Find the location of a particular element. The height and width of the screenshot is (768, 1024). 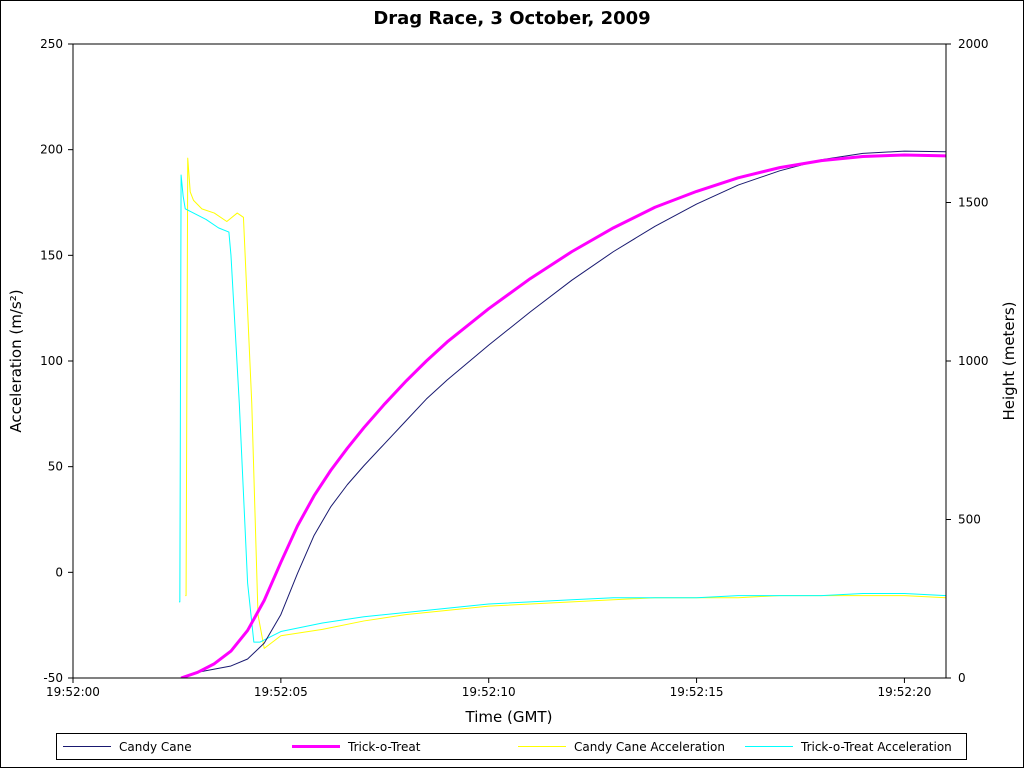

legend-swatch-candy-cane-acceleration is located at coordinates (542, 746).